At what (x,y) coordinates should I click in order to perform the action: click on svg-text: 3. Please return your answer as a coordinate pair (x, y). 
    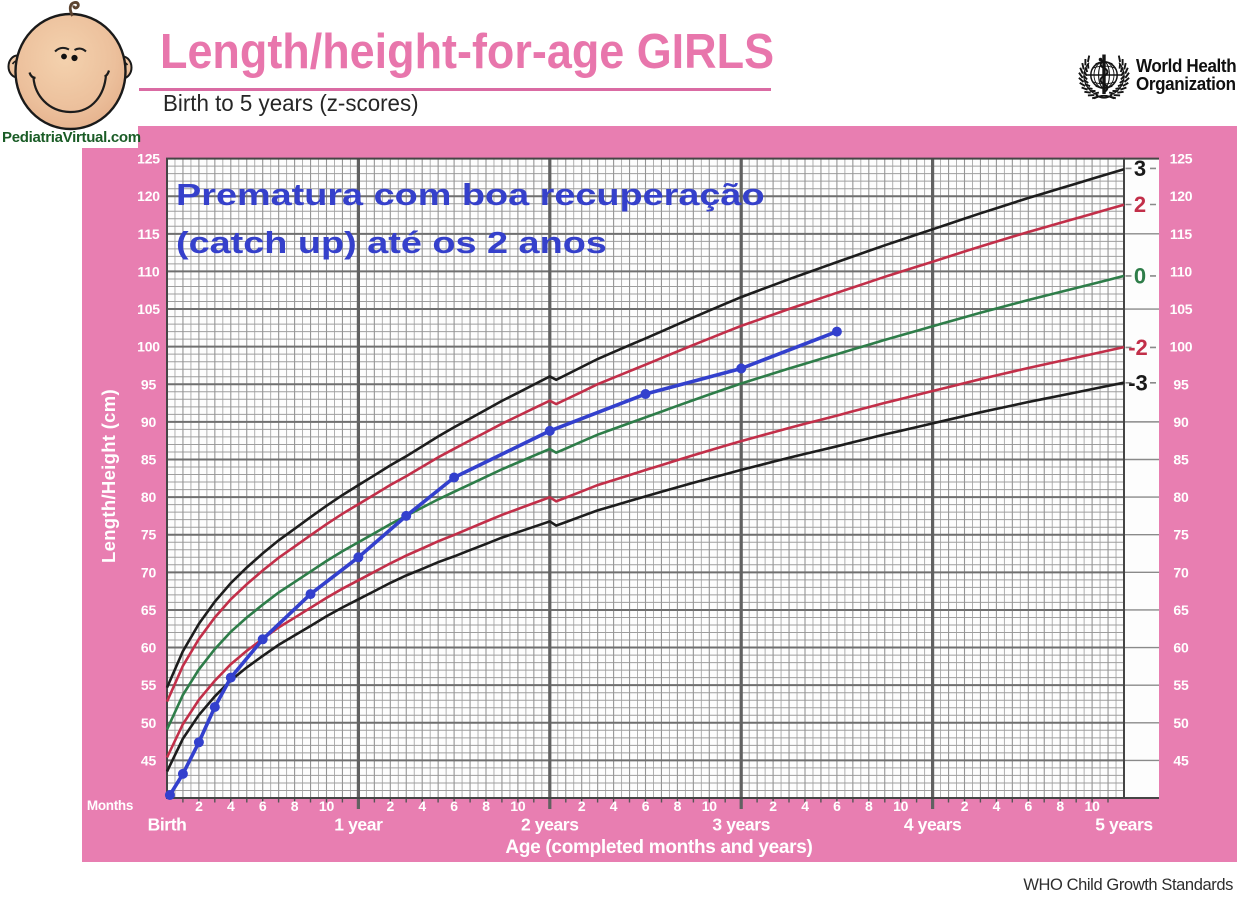
    Looking at the image, I should click on (1140, 168).